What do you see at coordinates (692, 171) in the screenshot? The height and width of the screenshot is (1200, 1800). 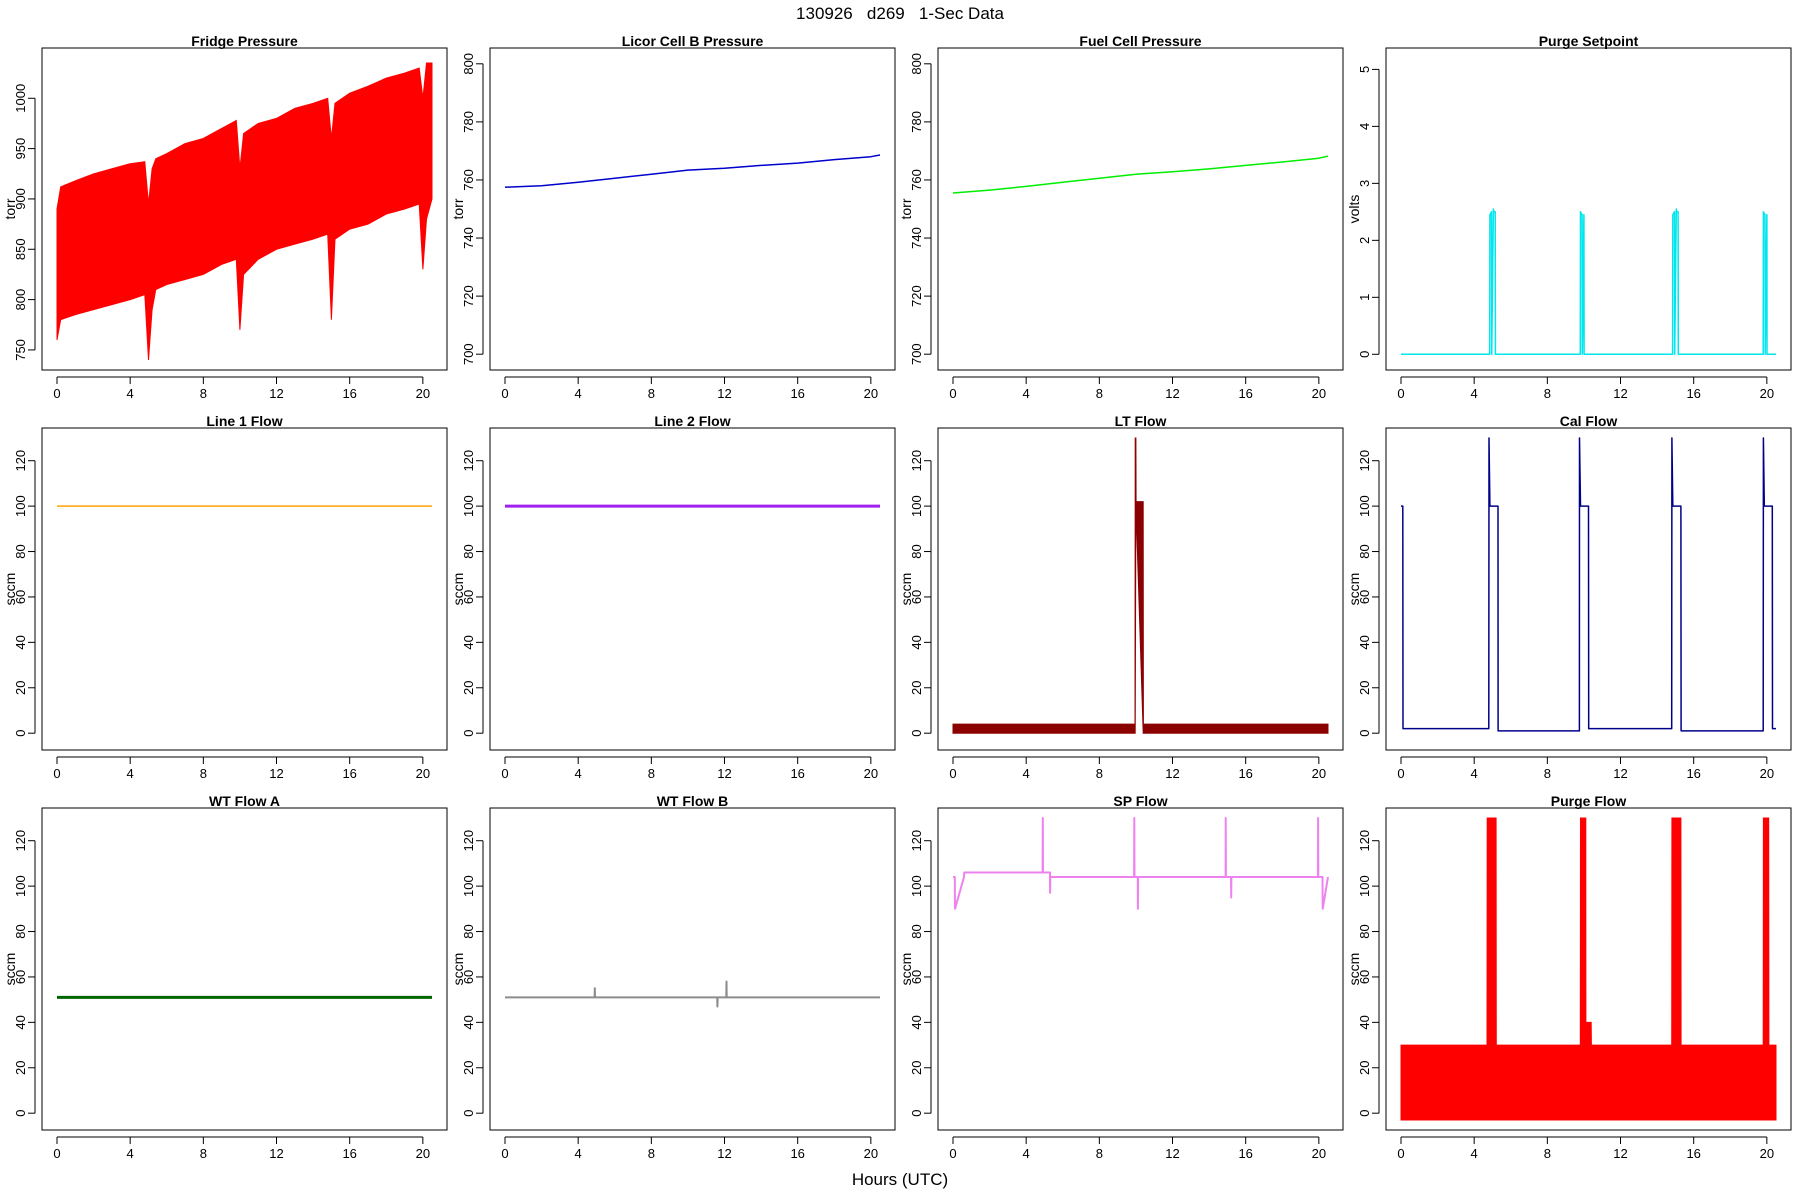 I see `series-licor-cell-b-pressure` at bounding box center [692, 171].